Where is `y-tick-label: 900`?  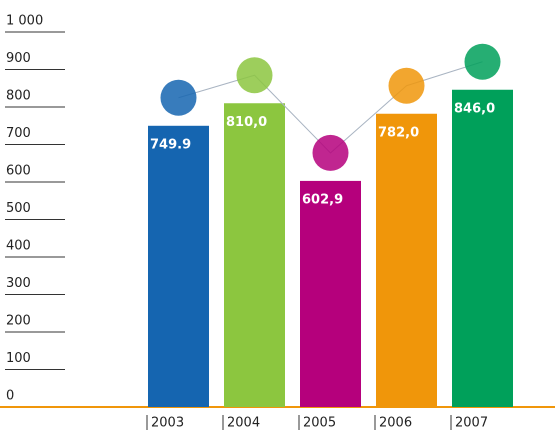 y-tick-label: 900 is located at coordinates (18, 58).